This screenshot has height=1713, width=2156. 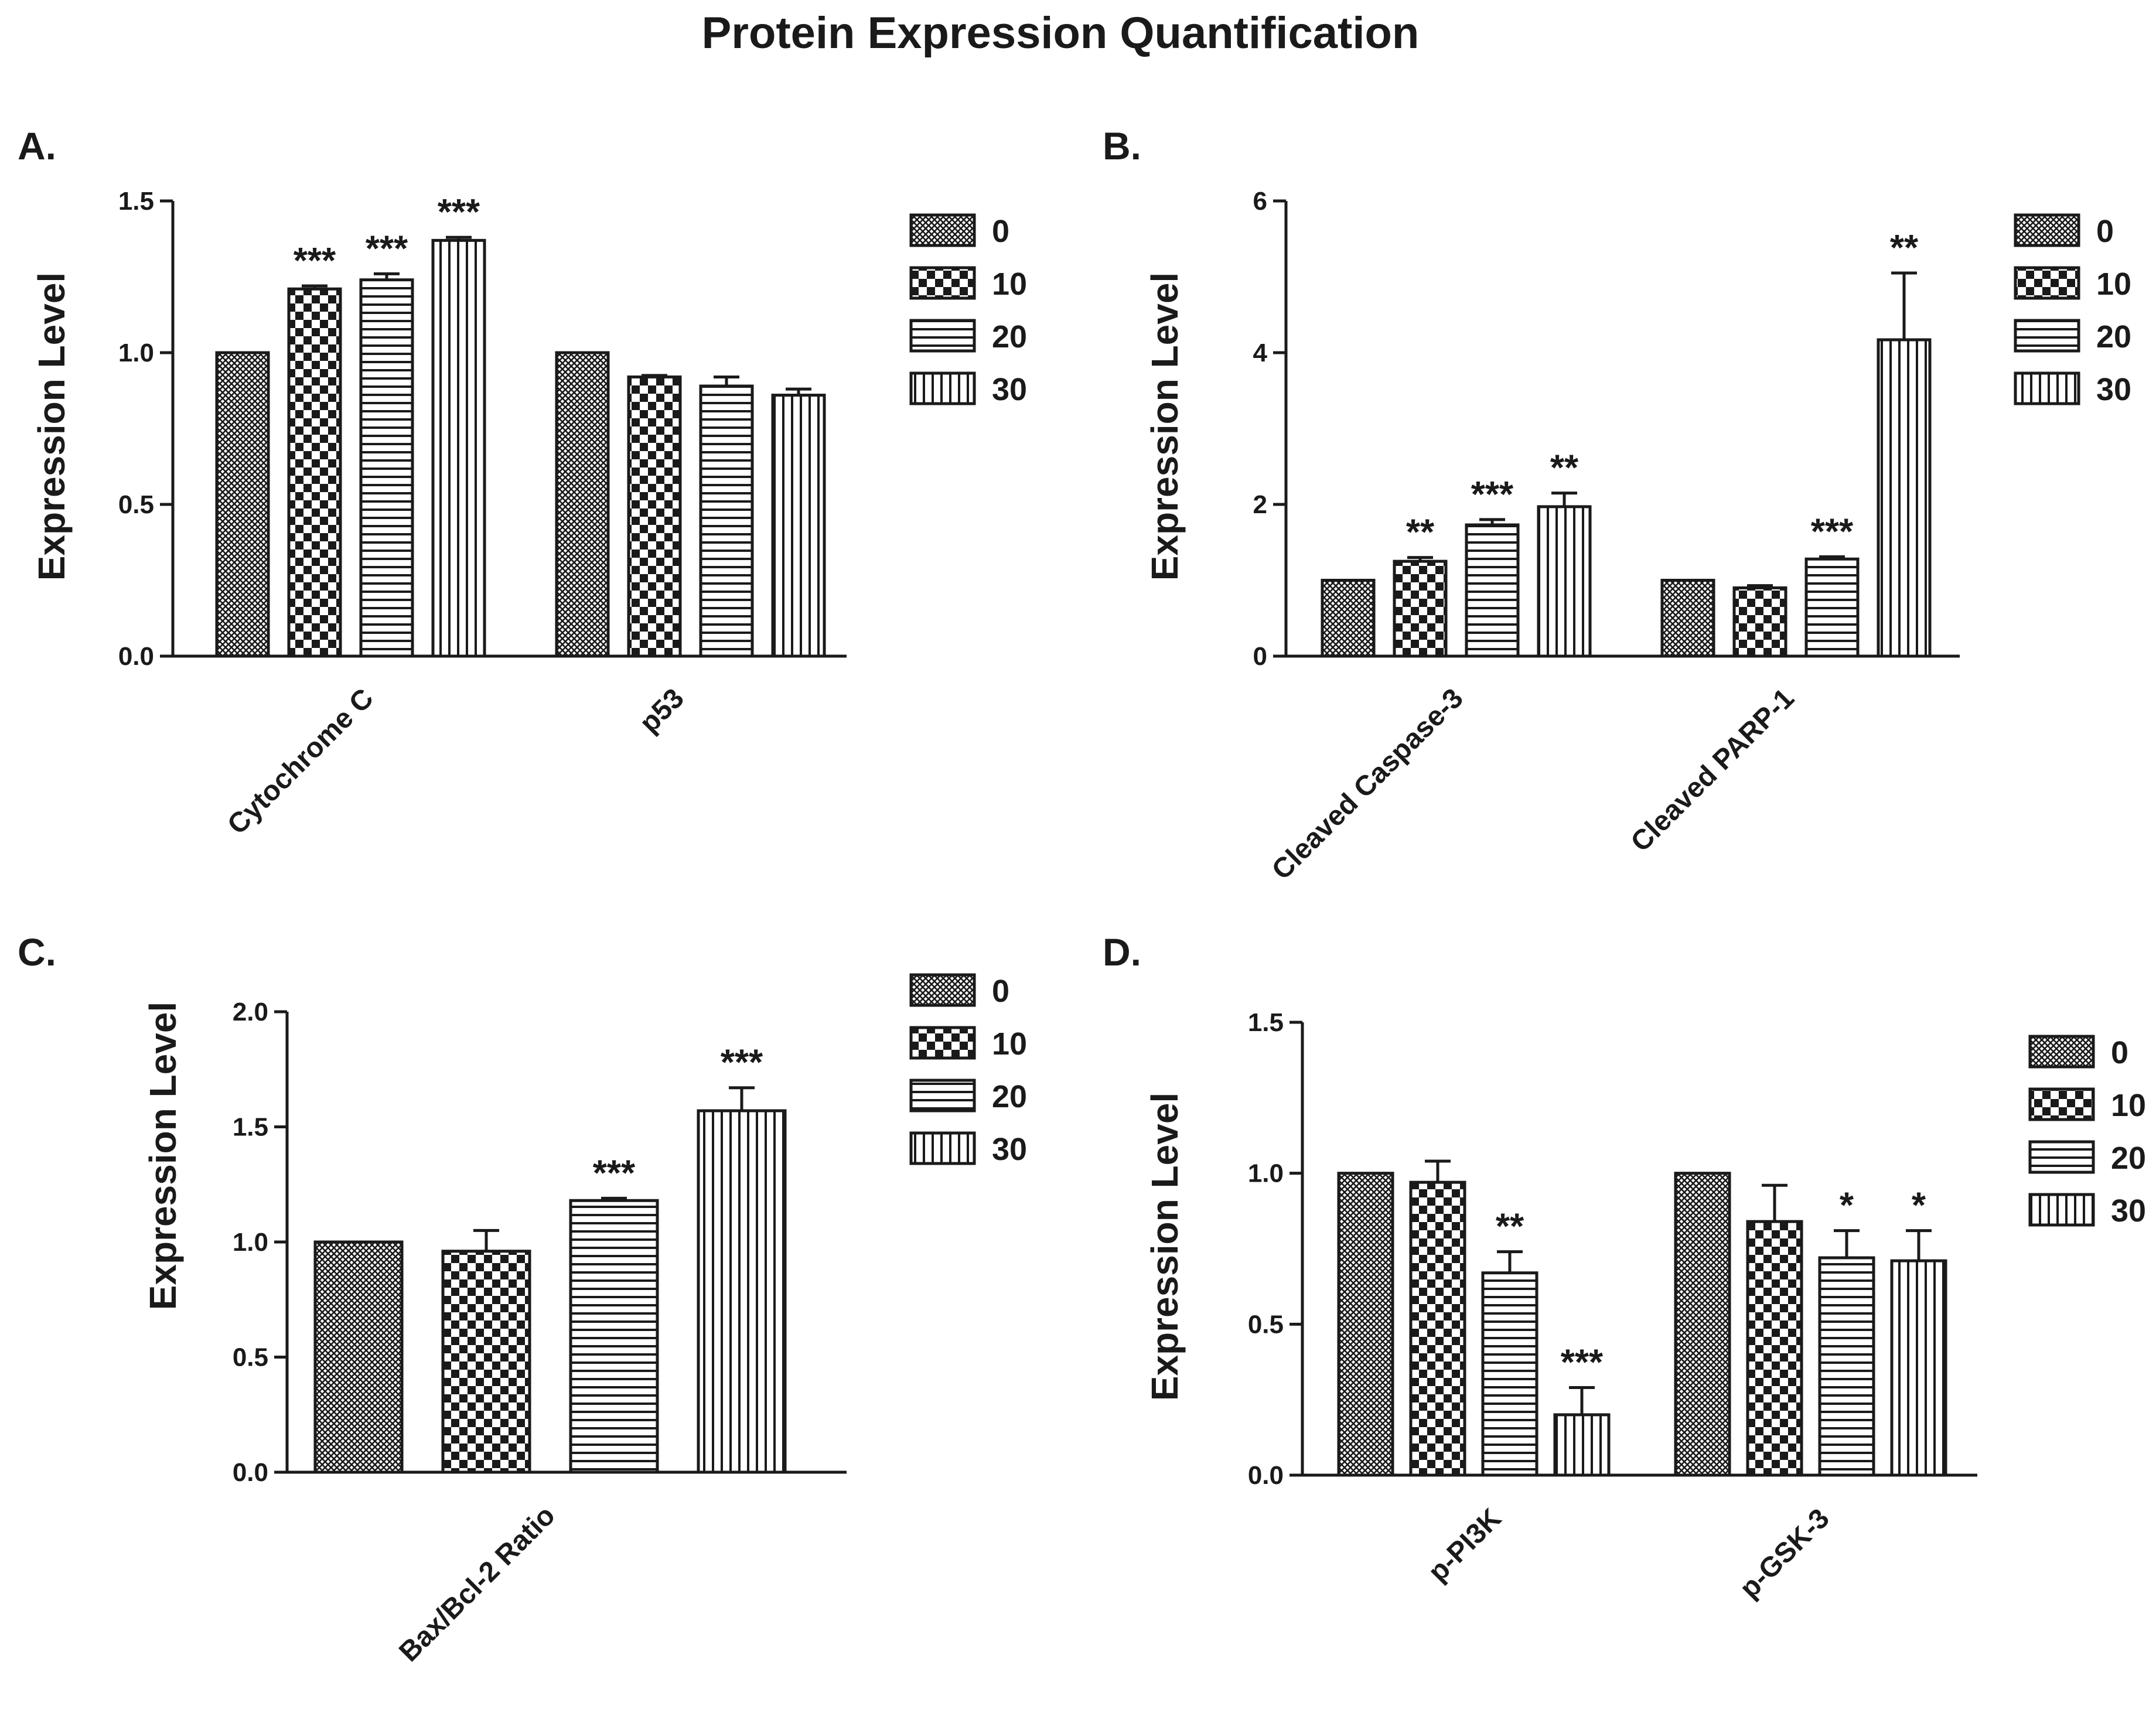 I want to click on category-label: p-PI3K, so click(x=1464, y=1545).